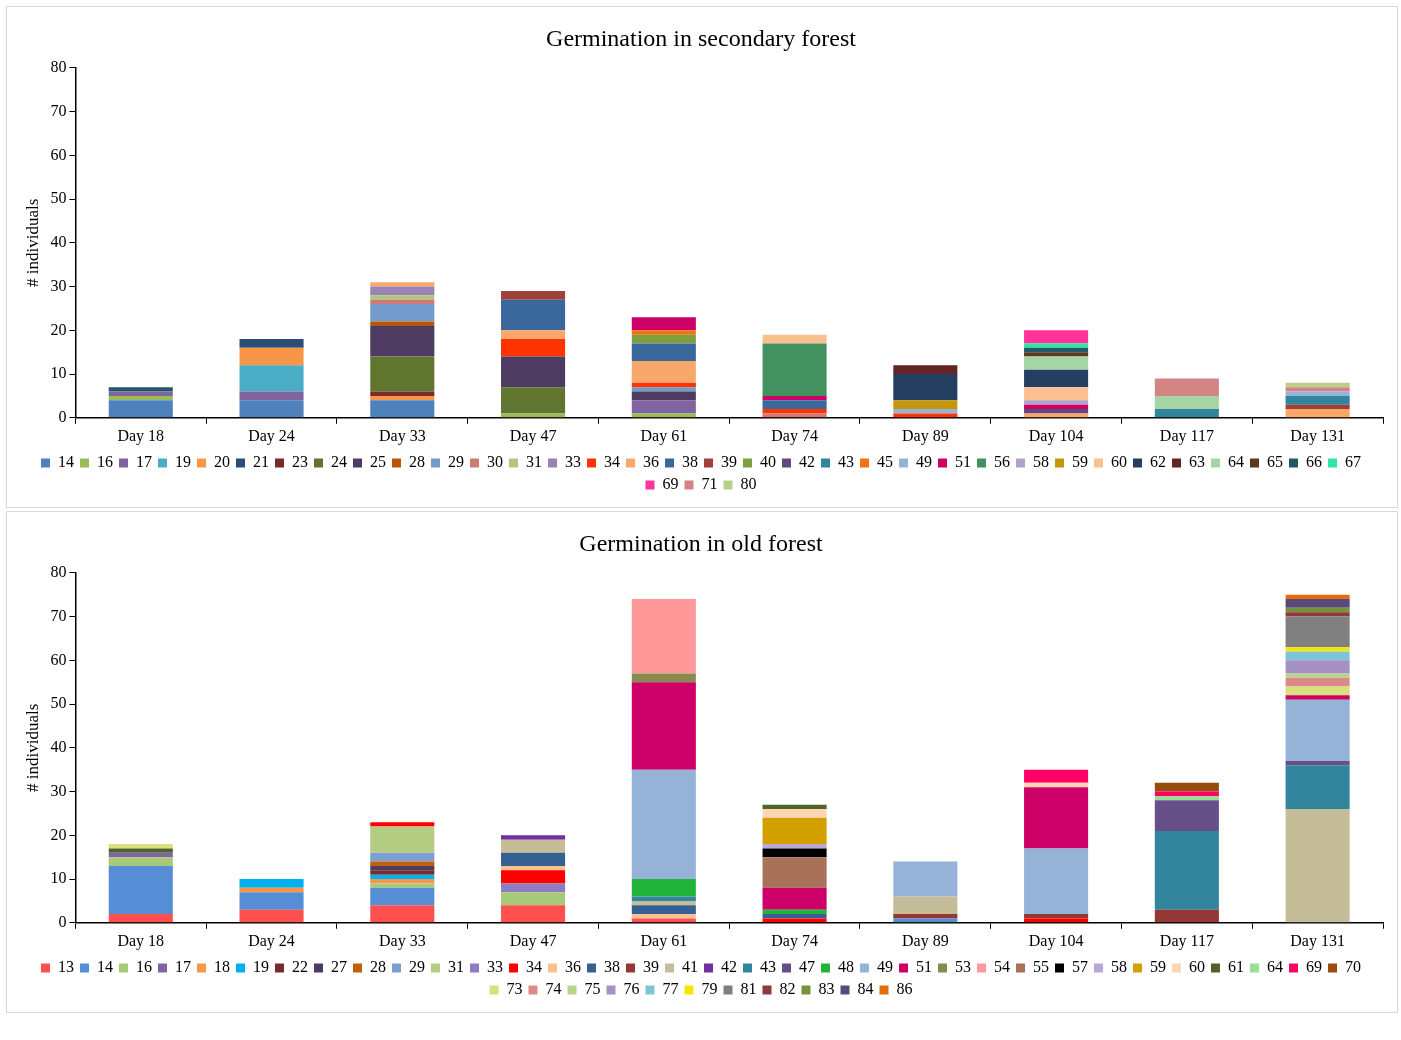  I want to click on legend-label: 67, so click(1353, 462).